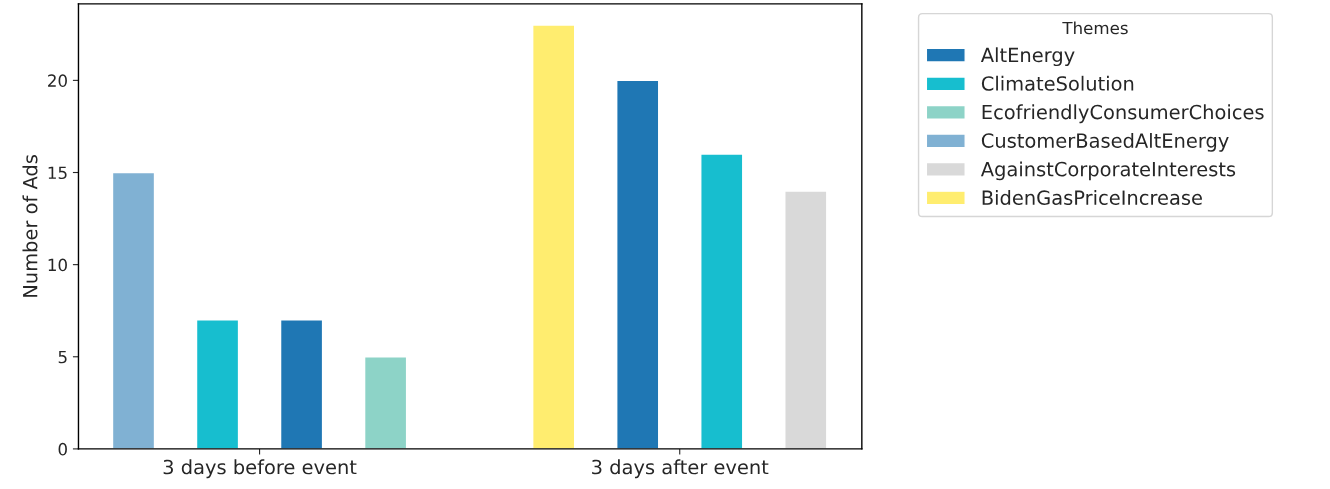 This screenshot has width=1330, height=489. What do you see at coordinates (1057, 83) in the screenshot?
I see `legend-label: ClimateSolution` at bounding box center [1057, 83].